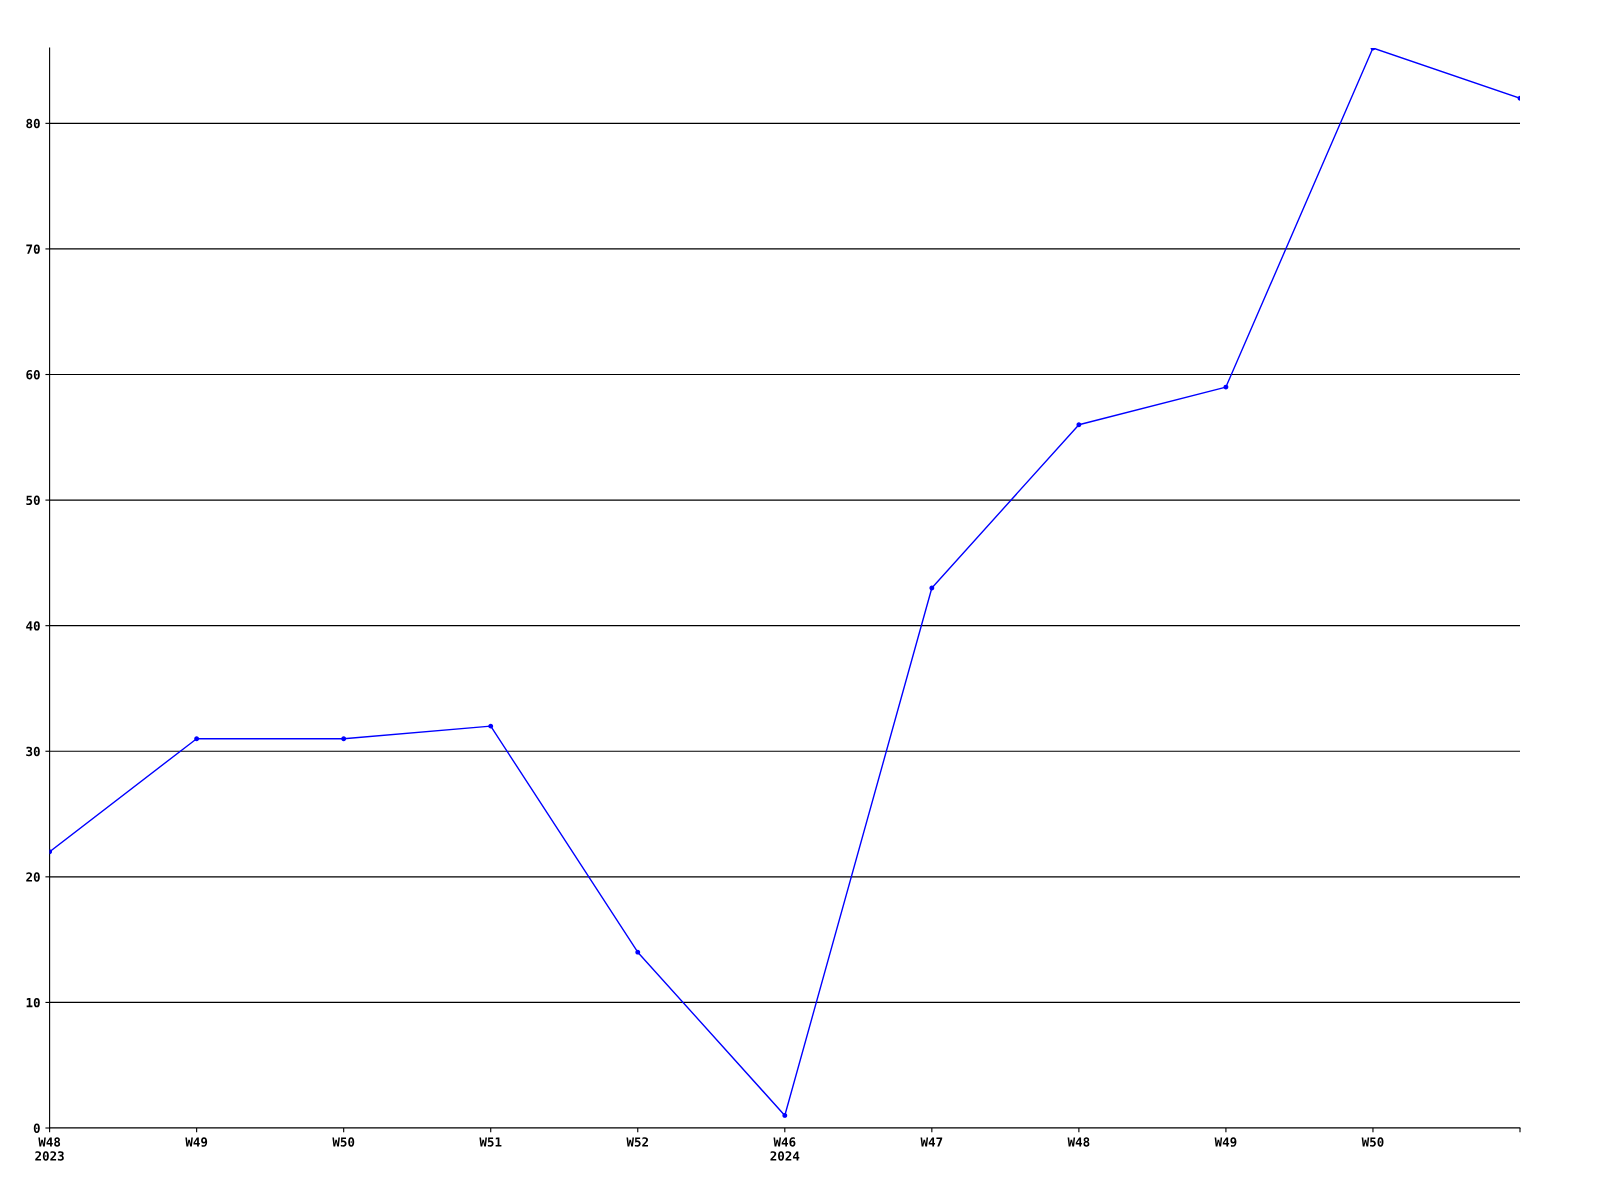 This screenshot has width=1600, height=1200. I want to click on y-tick-label: 30, so click(33, 751).